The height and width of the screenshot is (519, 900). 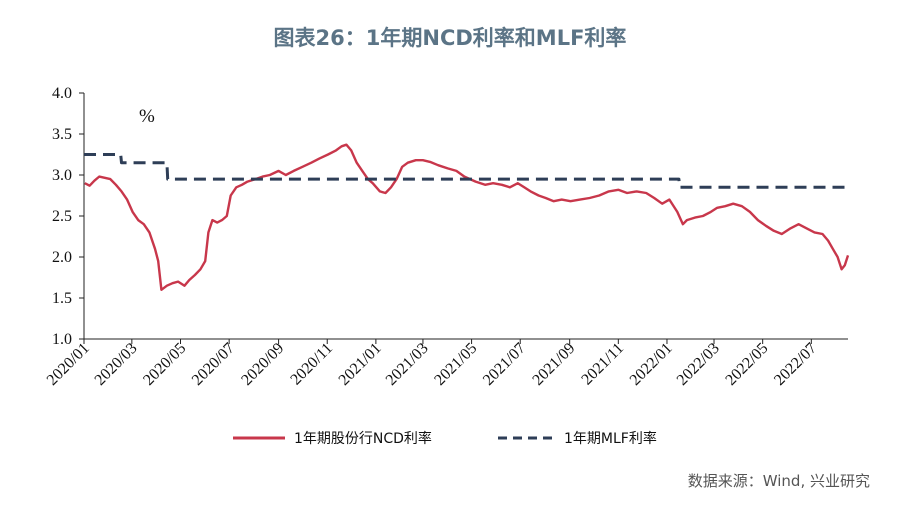 What do you see at coordinates (360, 364) in the screenshot?
I see `x-tick-label: 2021/01` at bounding box center [360, 364].